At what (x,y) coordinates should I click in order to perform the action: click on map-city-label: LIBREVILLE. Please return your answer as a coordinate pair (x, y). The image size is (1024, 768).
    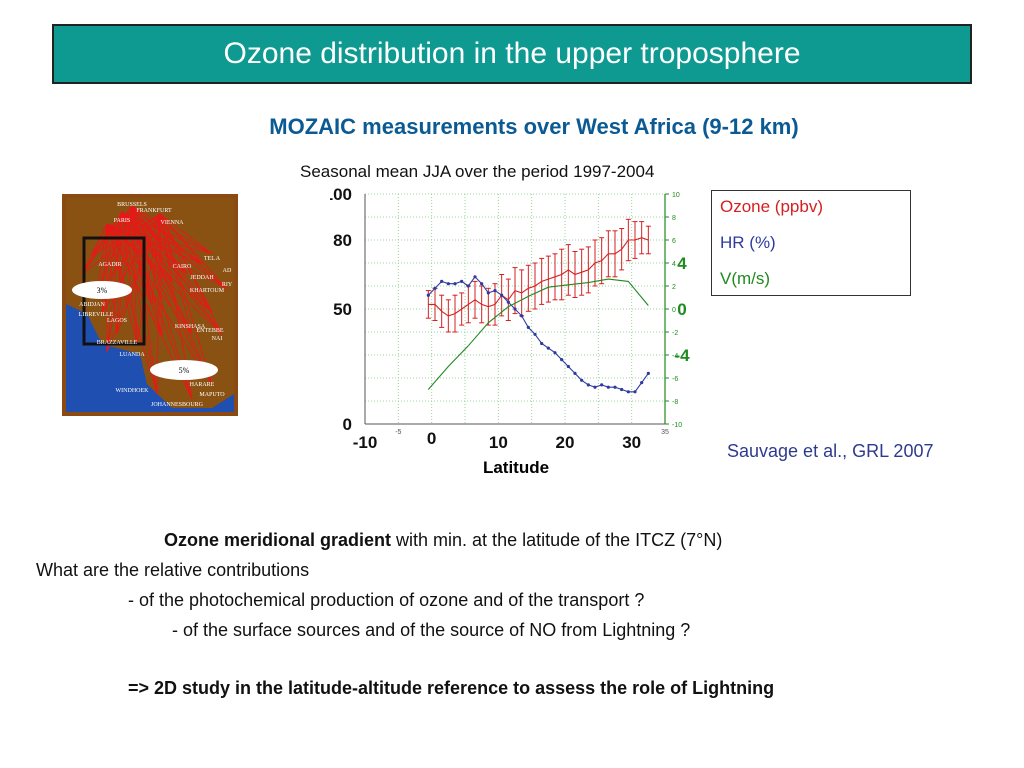
    Looking at the image, I should click on (96, 315).